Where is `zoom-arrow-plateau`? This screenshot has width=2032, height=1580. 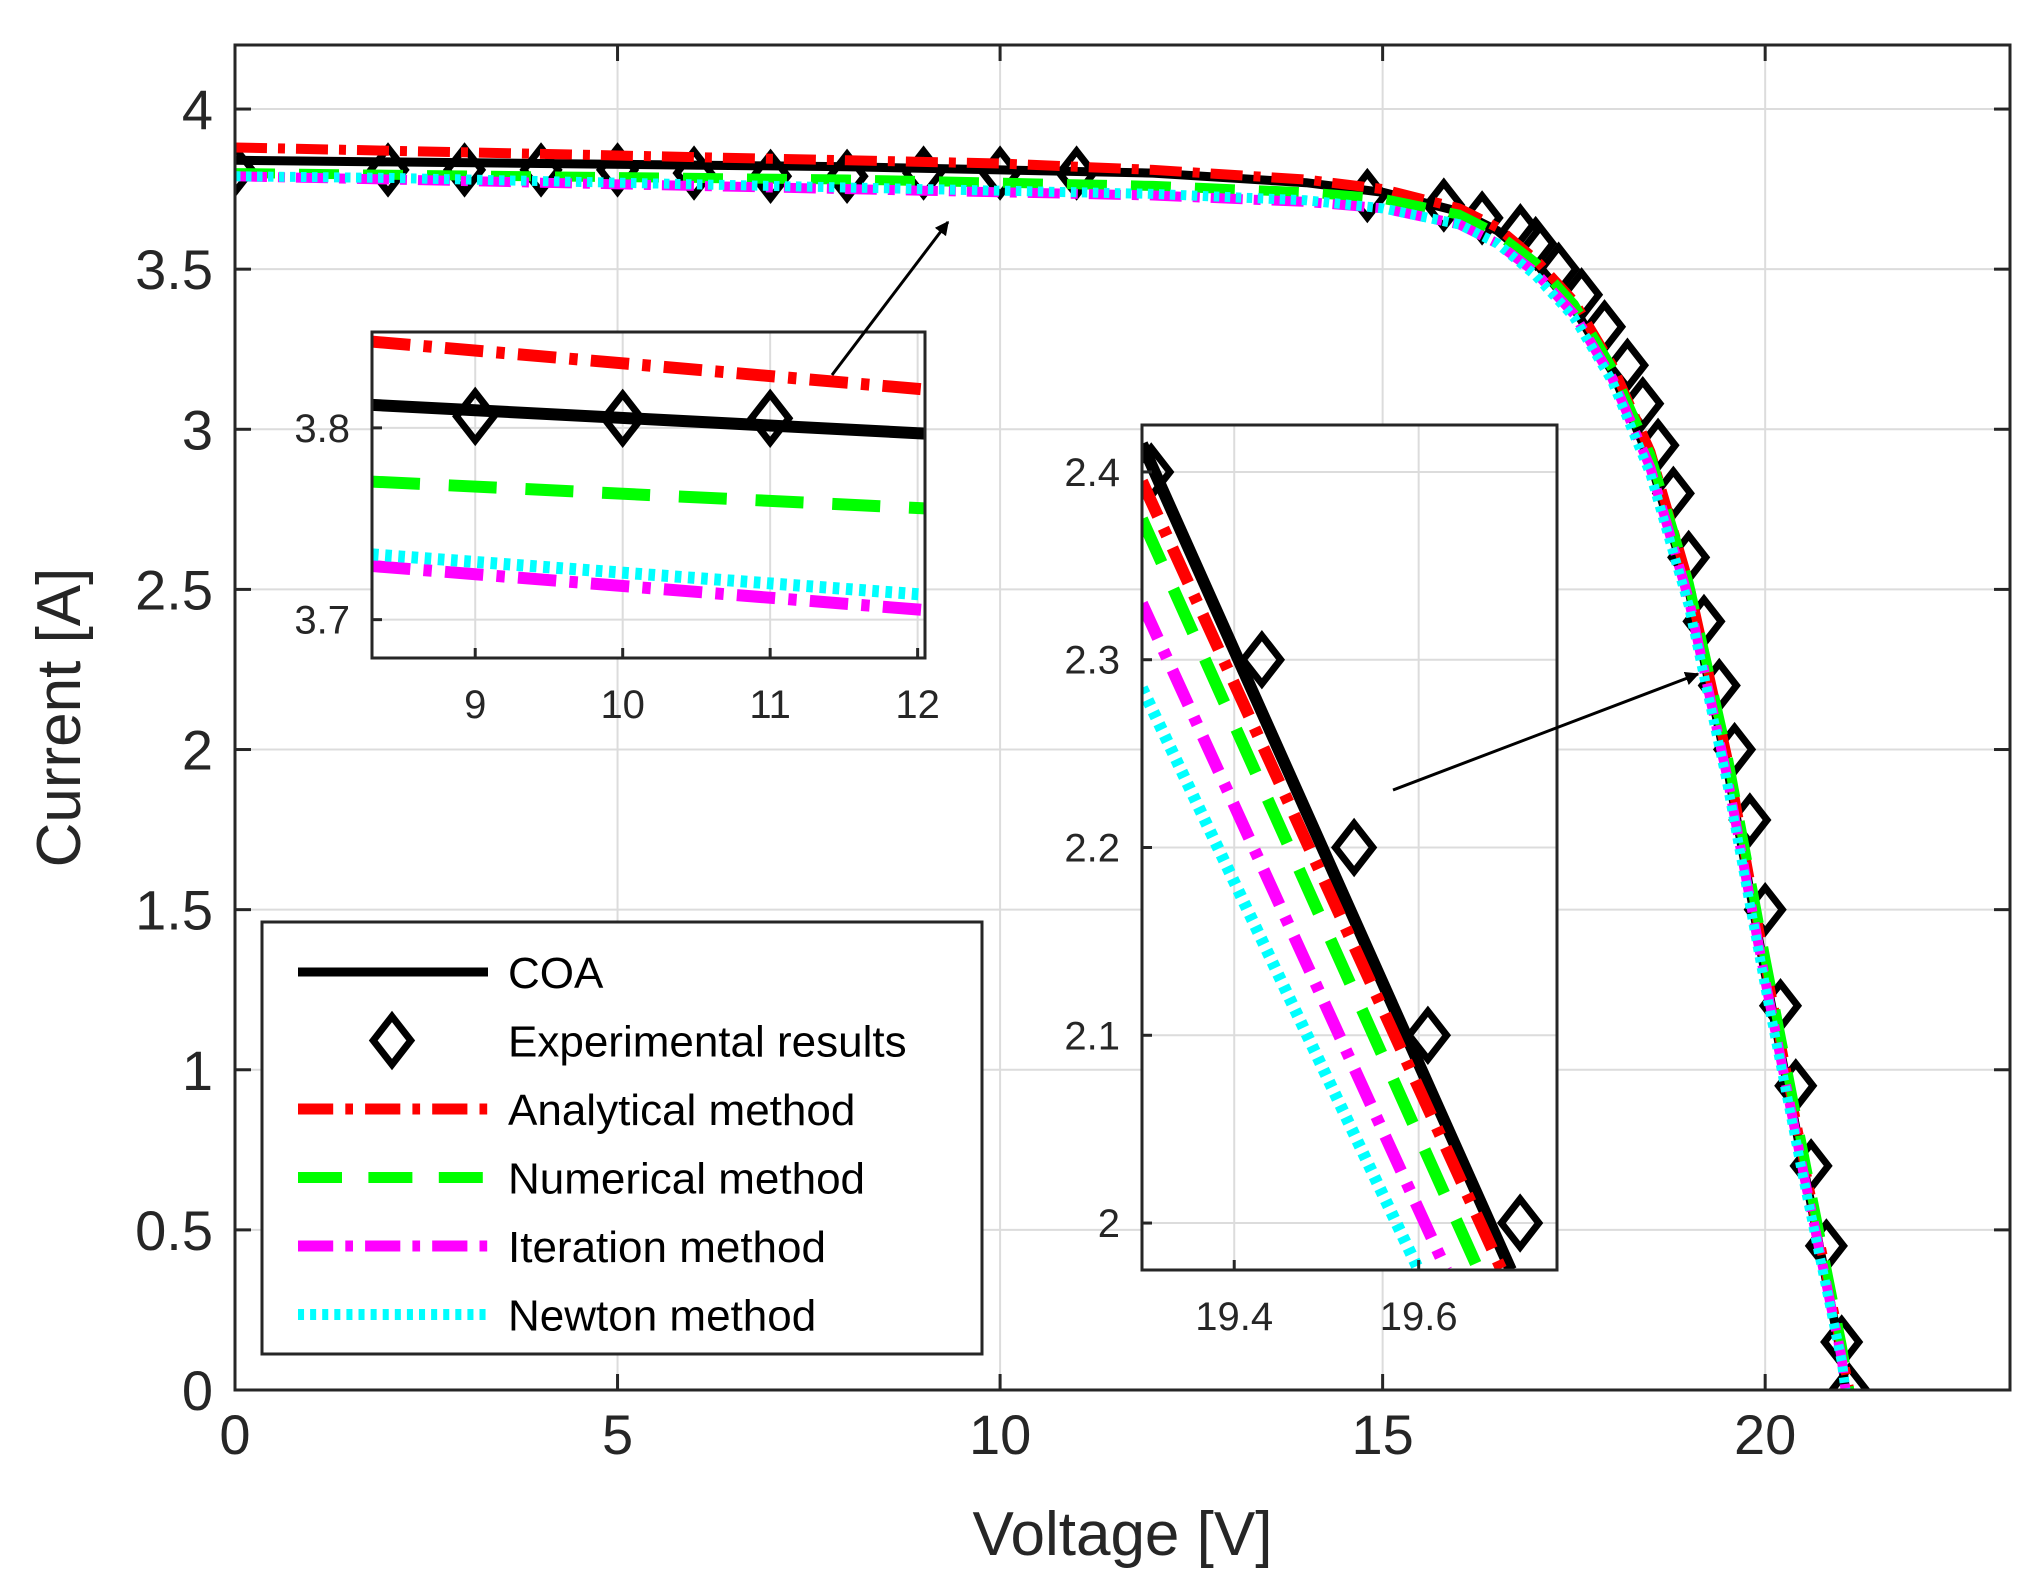
zoom-arrow-plateau is located at coordinates (890, 298).